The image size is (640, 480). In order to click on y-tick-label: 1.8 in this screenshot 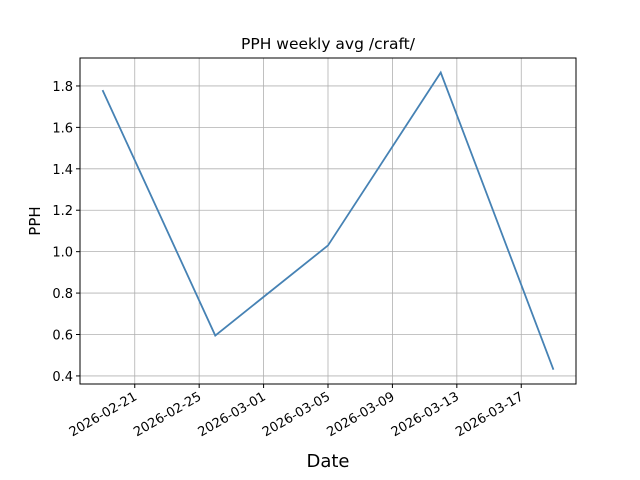, I will do `click(62, 87)`.